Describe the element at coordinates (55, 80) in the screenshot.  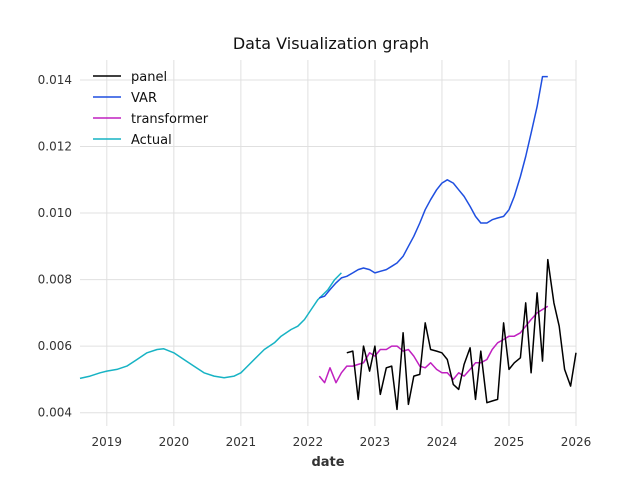
I see `y-tick-label: 0.014` at that location.